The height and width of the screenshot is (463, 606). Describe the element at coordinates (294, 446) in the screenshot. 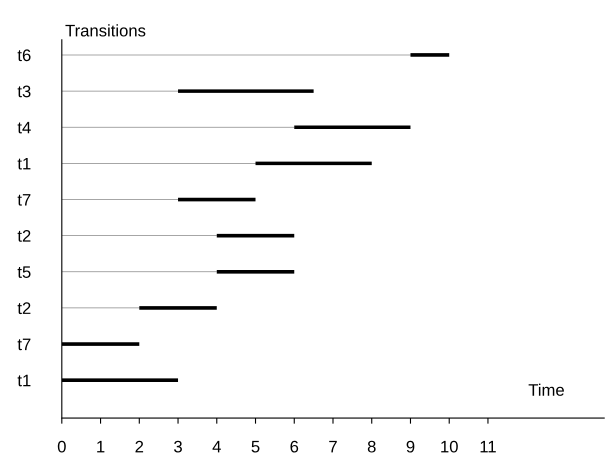

I see `x-tick-label: 6` at that location.